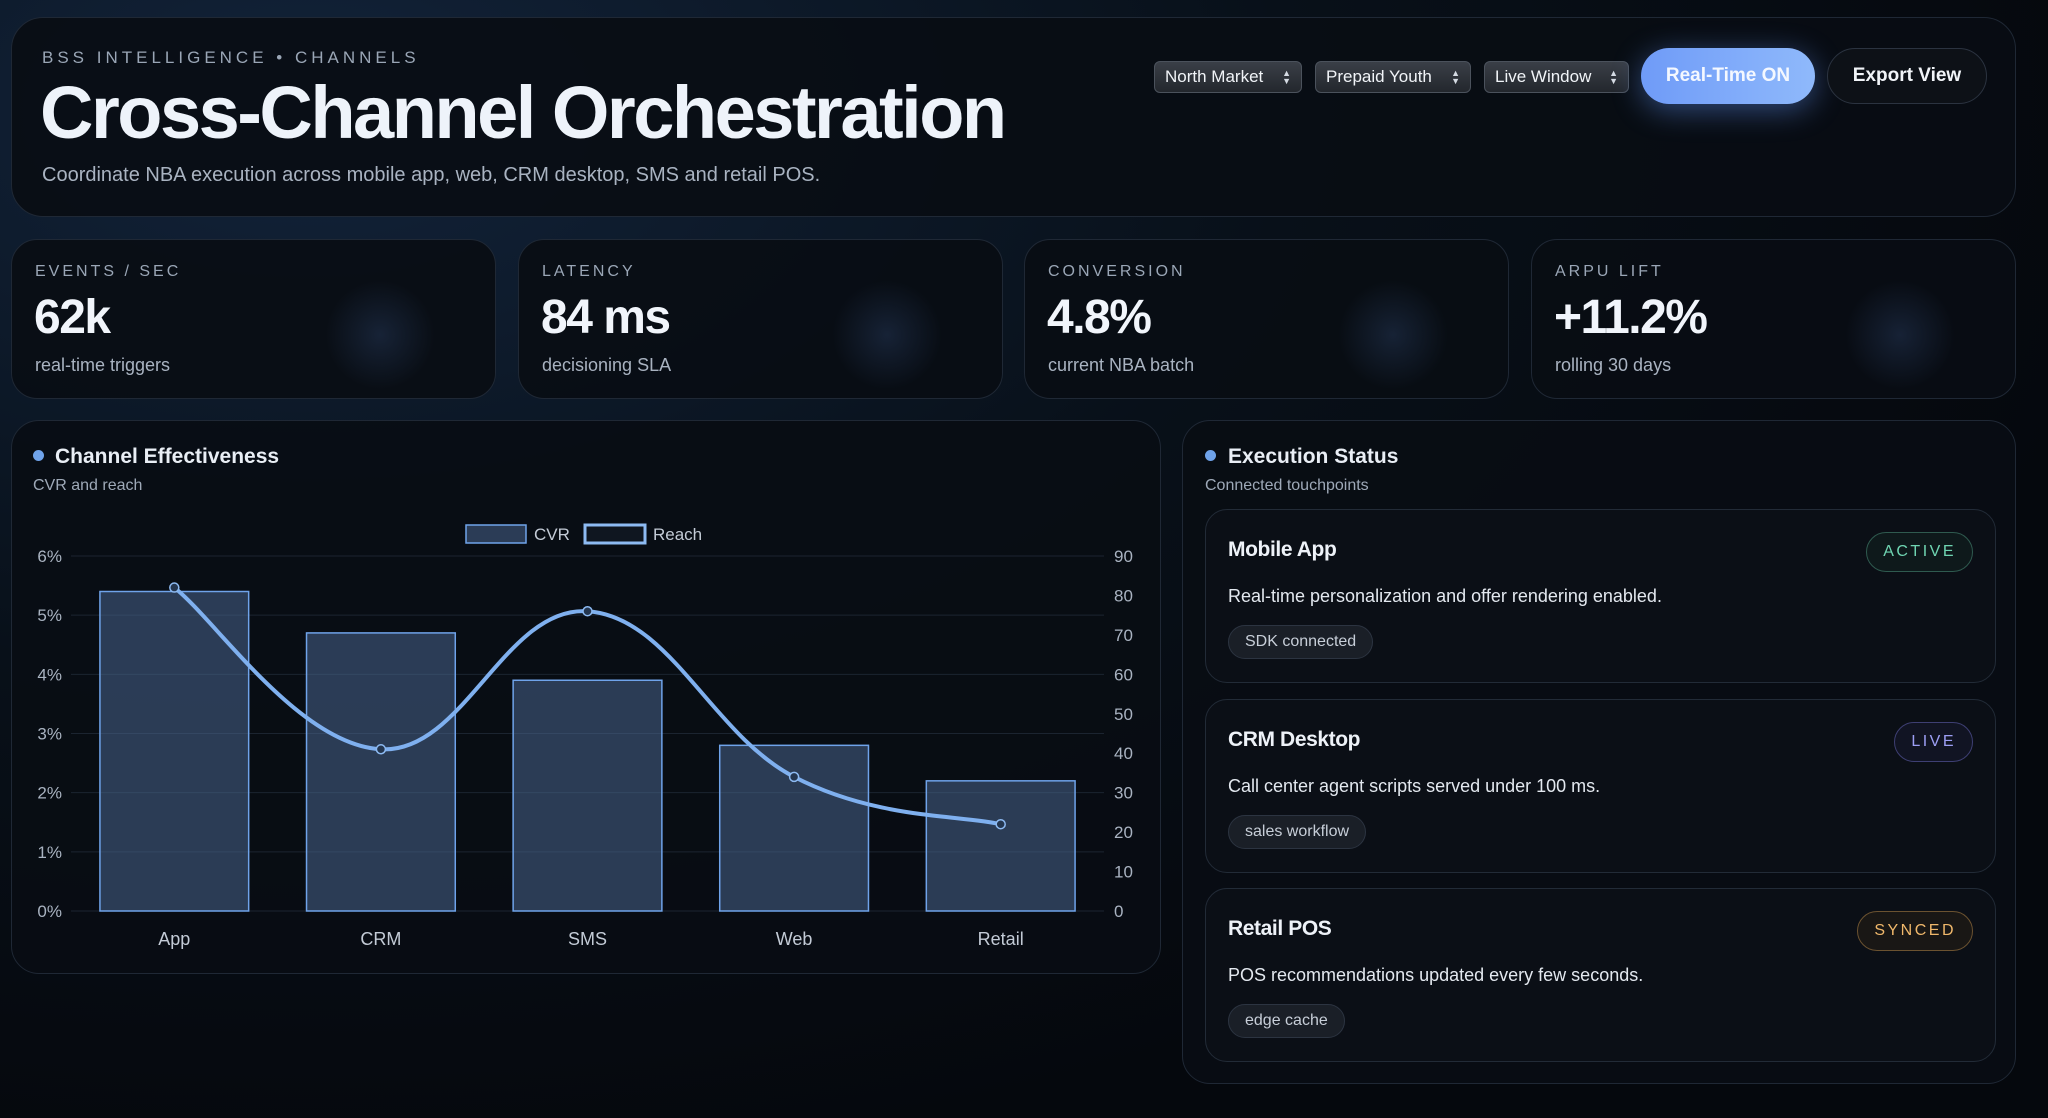 The width and height of the screenshot is (2048, 1118). I want to click on kpi-card-events: EVENTS / SEC 62k real-time triggers, so click(253, 319).